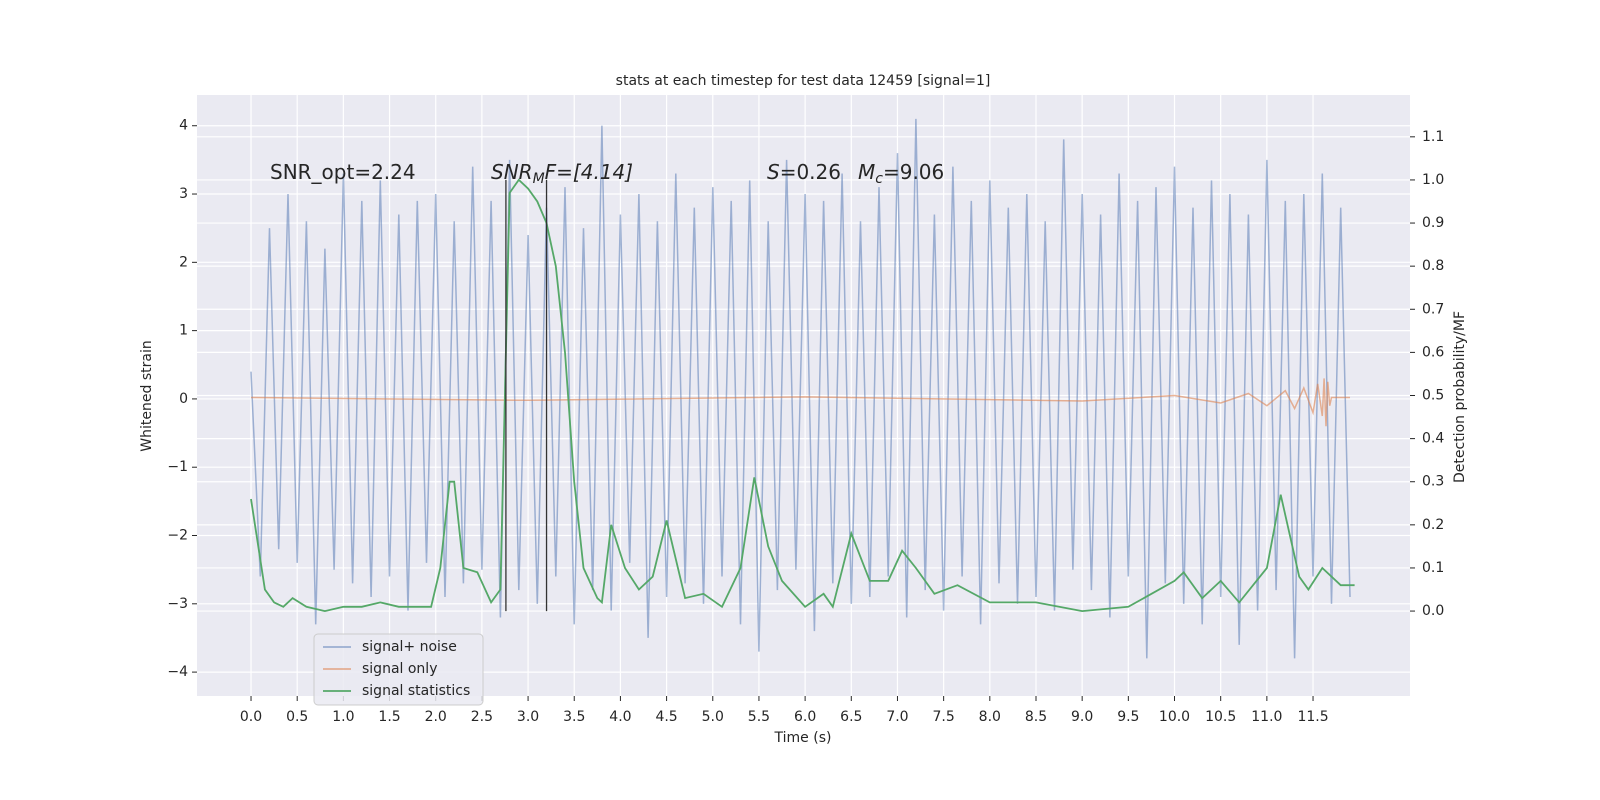 The image size is (1600, 800). What do you see at coordinates (589, 172) in the screenshot?
I see `annotation-rest: F=[4.14]` at bounding box center [589, 172].